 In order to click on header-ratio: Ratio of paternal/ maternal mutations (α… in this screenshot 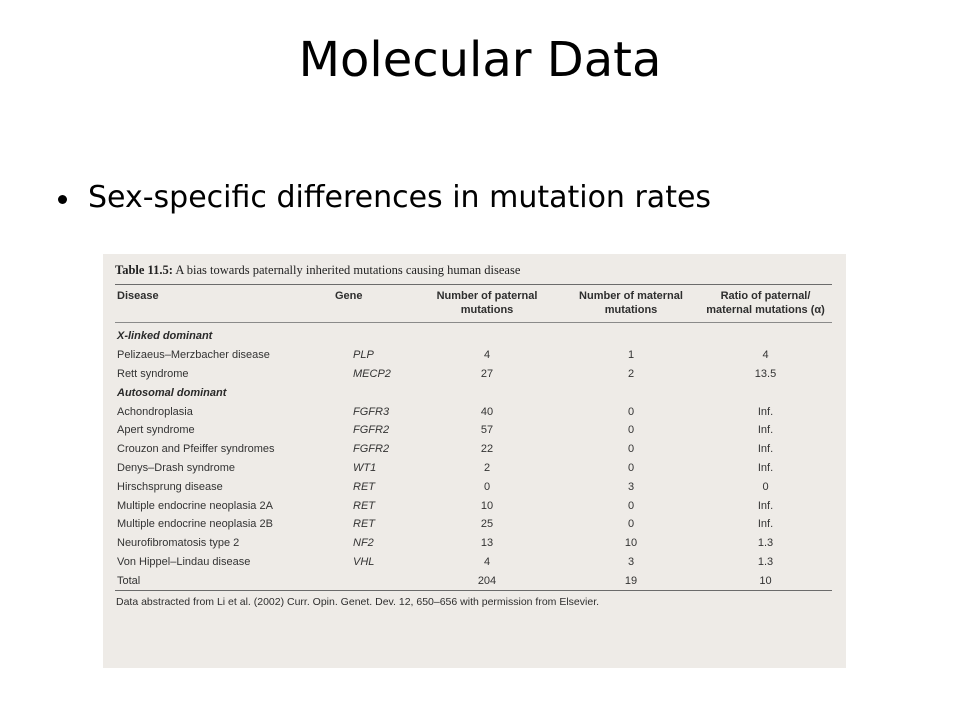, I will do `click(765, 304)`.